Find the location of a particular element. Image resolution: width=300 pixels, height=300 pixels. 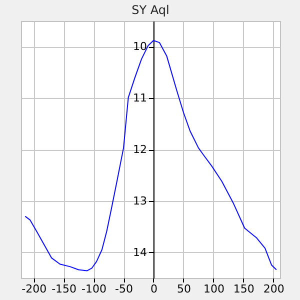

x-tick-label: 100 is located at coordinates (213, 289).